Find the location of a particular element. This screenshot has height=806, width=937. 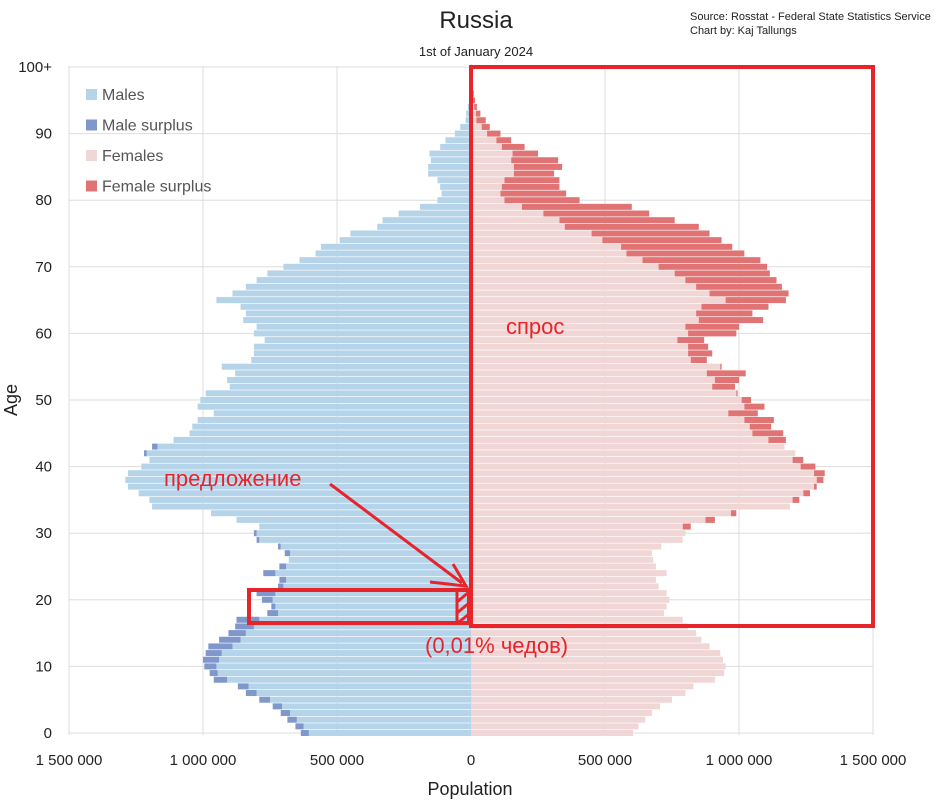

x-tick-label: 1 500 000 is located at coordinates (69, 760).